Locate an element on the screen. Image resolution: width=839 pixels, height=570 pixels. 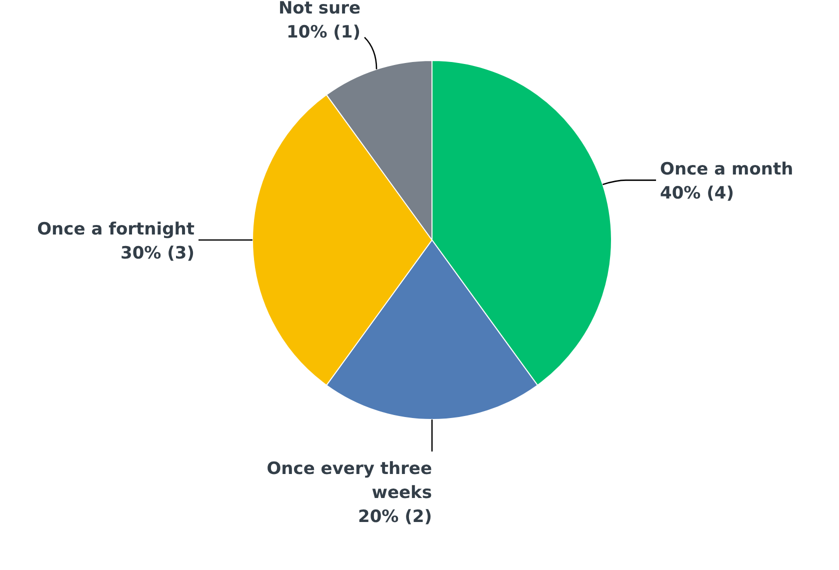
slice-label: Once every three weeks is located at coordinates (349, 480).